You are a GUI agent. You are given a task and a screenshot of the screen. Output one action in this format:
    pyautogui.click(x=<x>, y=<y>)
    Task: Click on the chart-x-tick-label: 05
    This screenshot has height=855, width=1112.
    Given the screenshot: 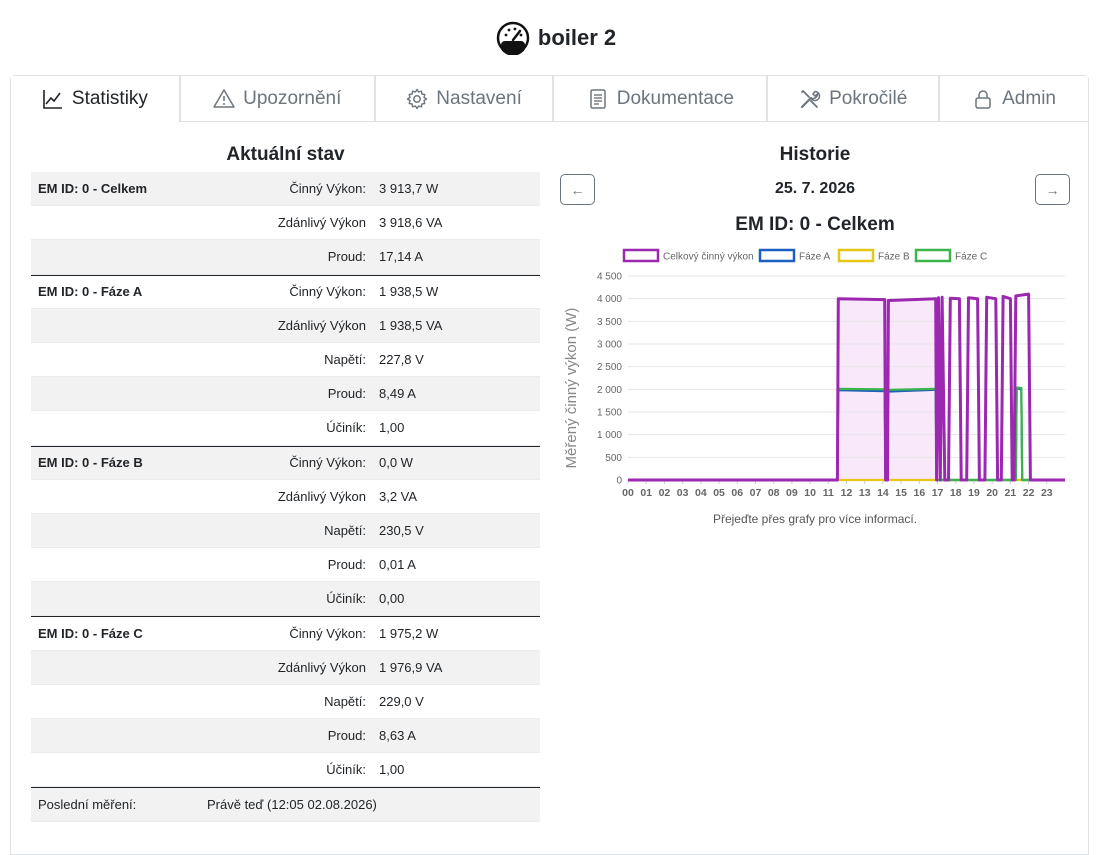 What is the action you would take?
    pyautogui.click(x=719, y=493)
    